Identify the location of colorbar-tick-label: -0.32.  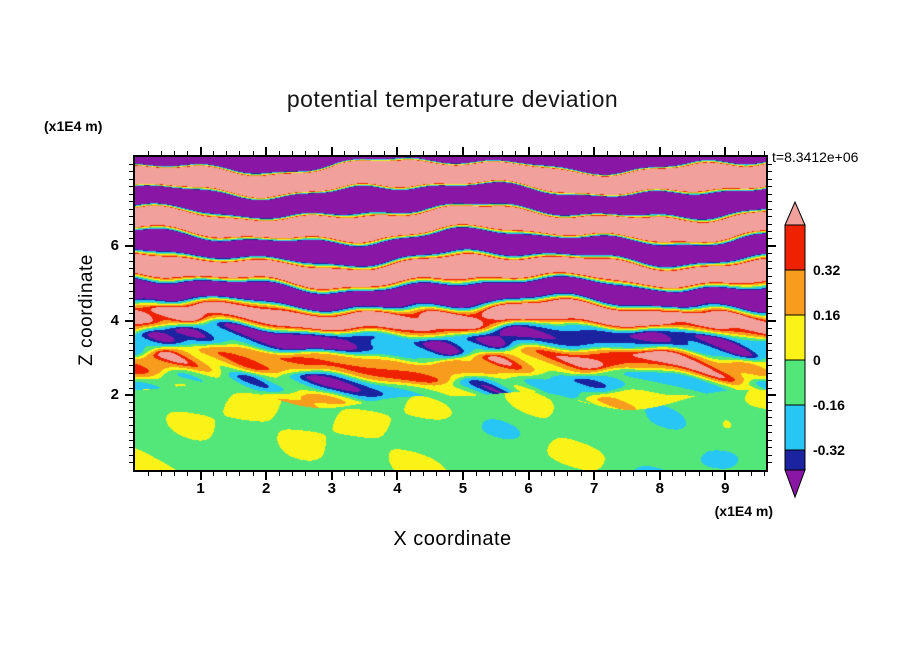
(829, 450).